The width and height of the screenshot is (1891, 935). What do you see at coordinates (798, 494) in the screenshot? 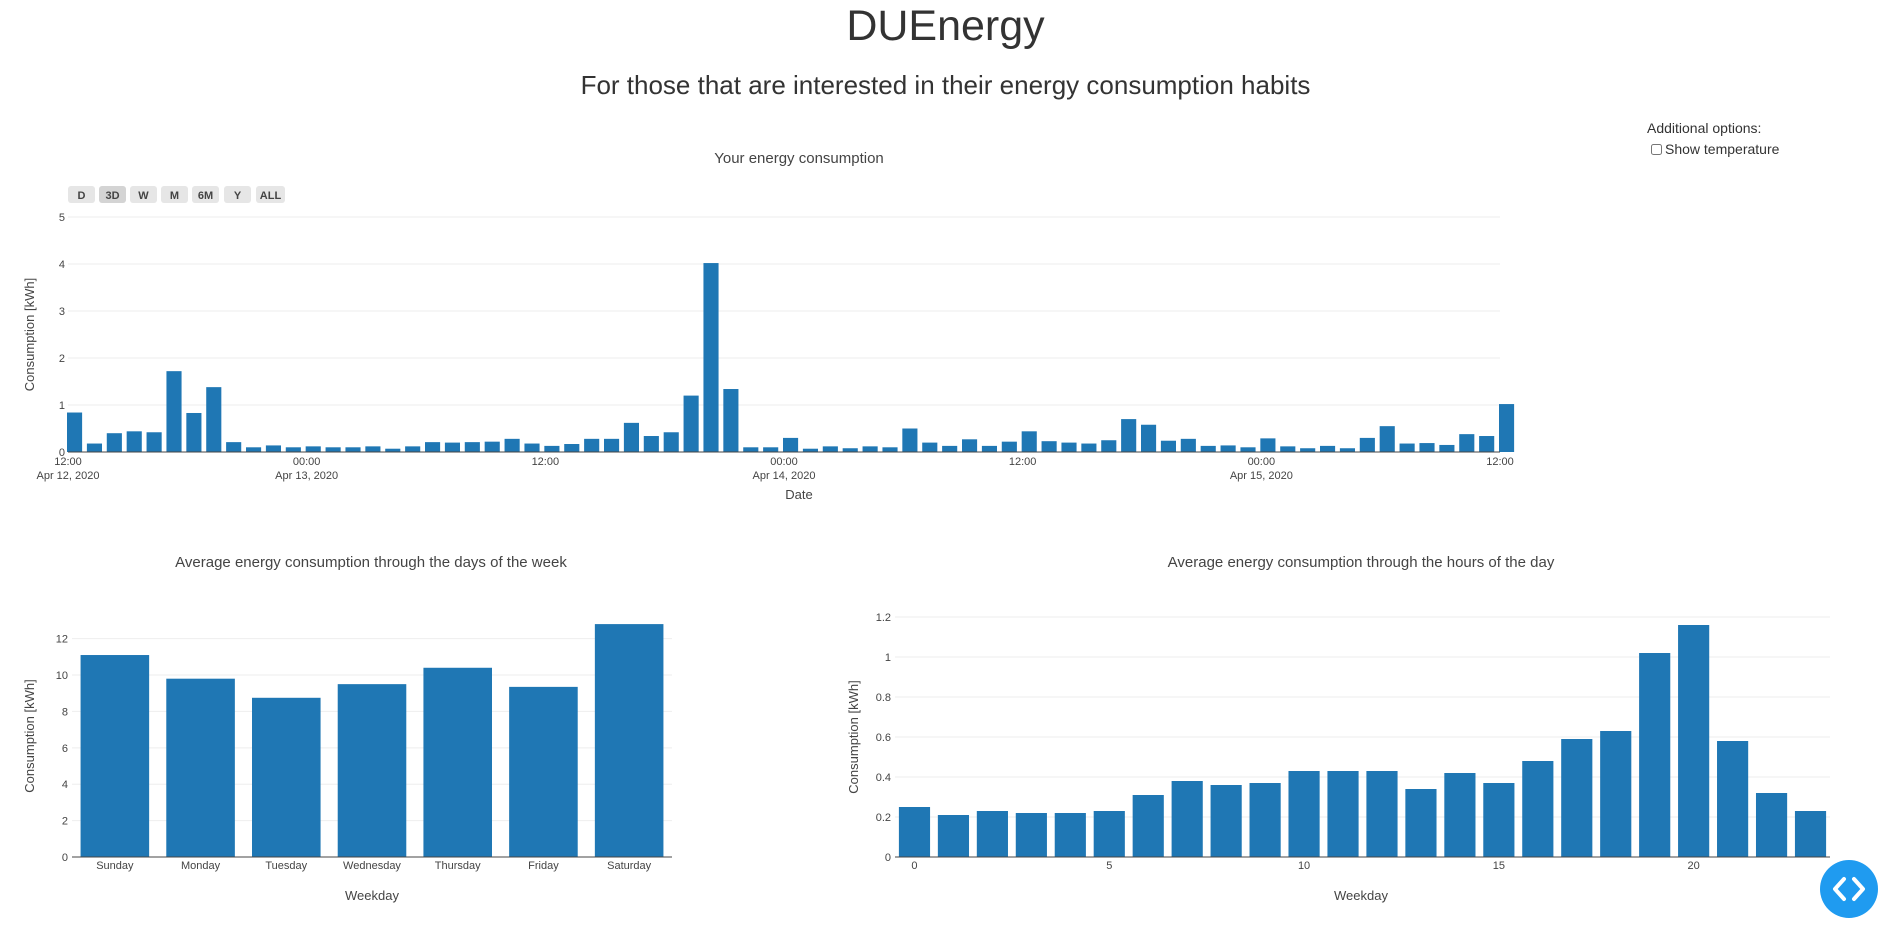
I see `x-axis-title: Date` at bounding box center [798, 494].